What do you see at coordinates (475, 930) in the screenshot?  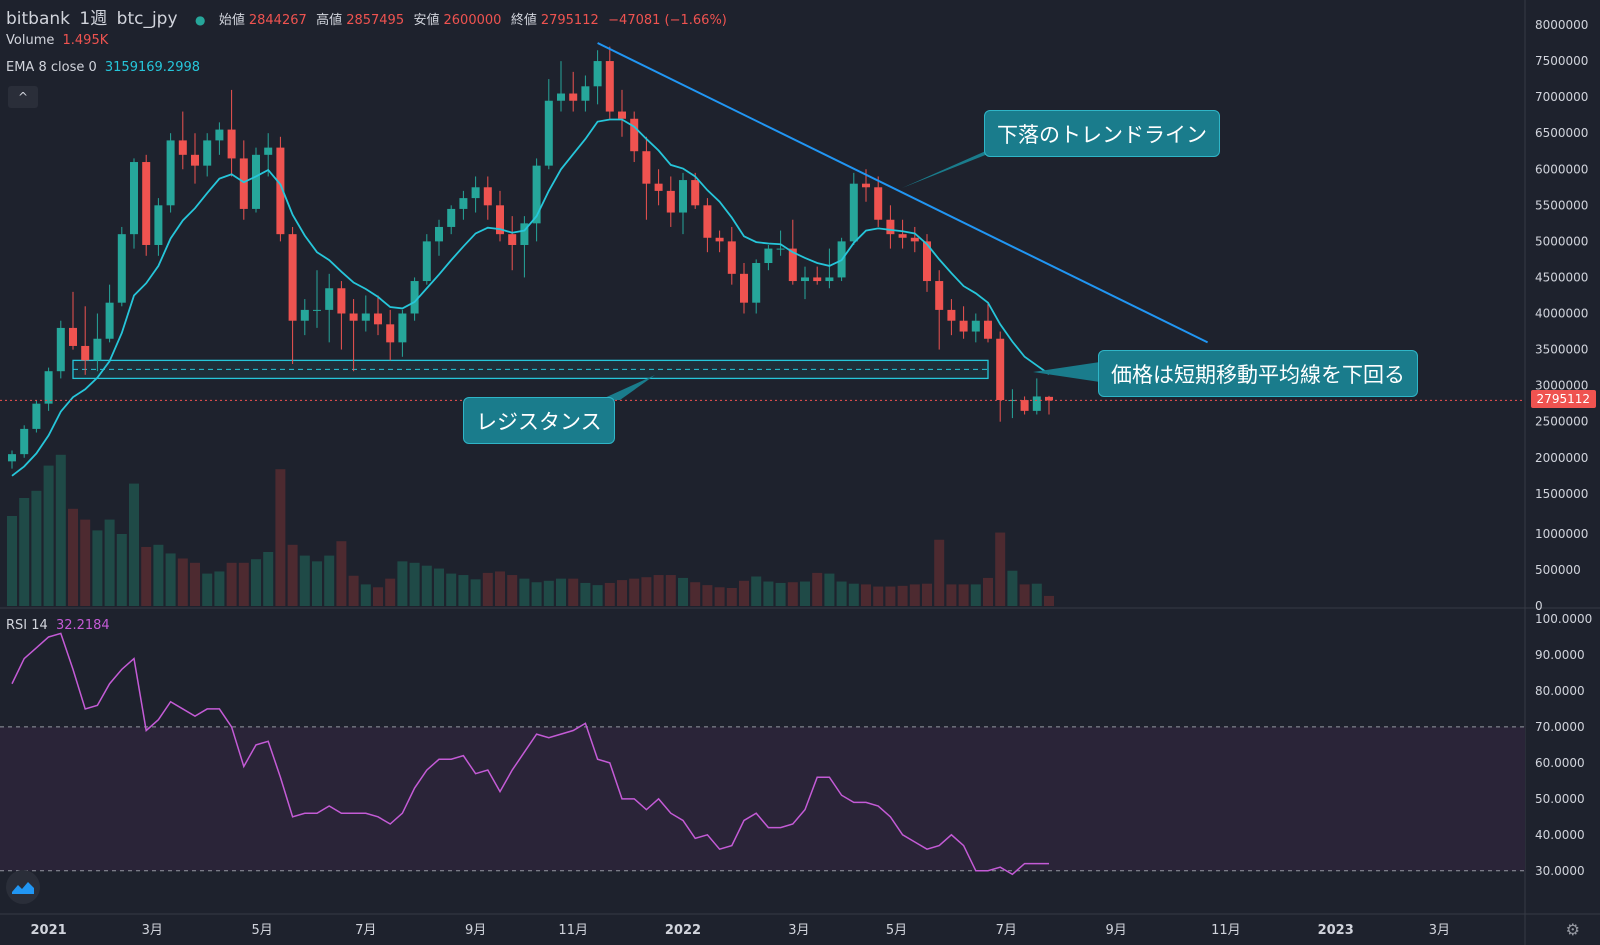 I see `time-tick-label: 9月` at bounding box center [475, 930].